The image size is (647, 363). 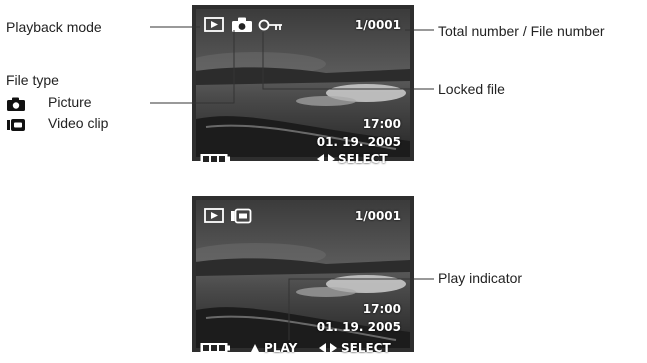 What do you see at coordinates (32, 80) in the screenshot?
I see `label-file-type: File type` at bounding box center [32, 80].